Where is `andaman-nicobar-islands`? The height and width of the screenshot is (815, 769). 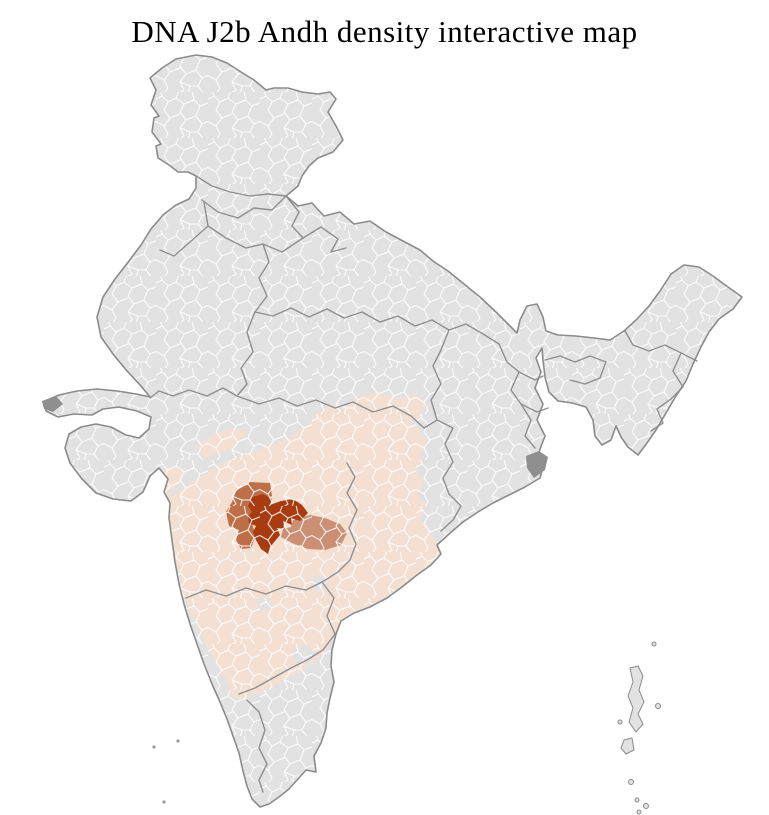 andaman-nicobar-islands is located at coordinates (639, 728).